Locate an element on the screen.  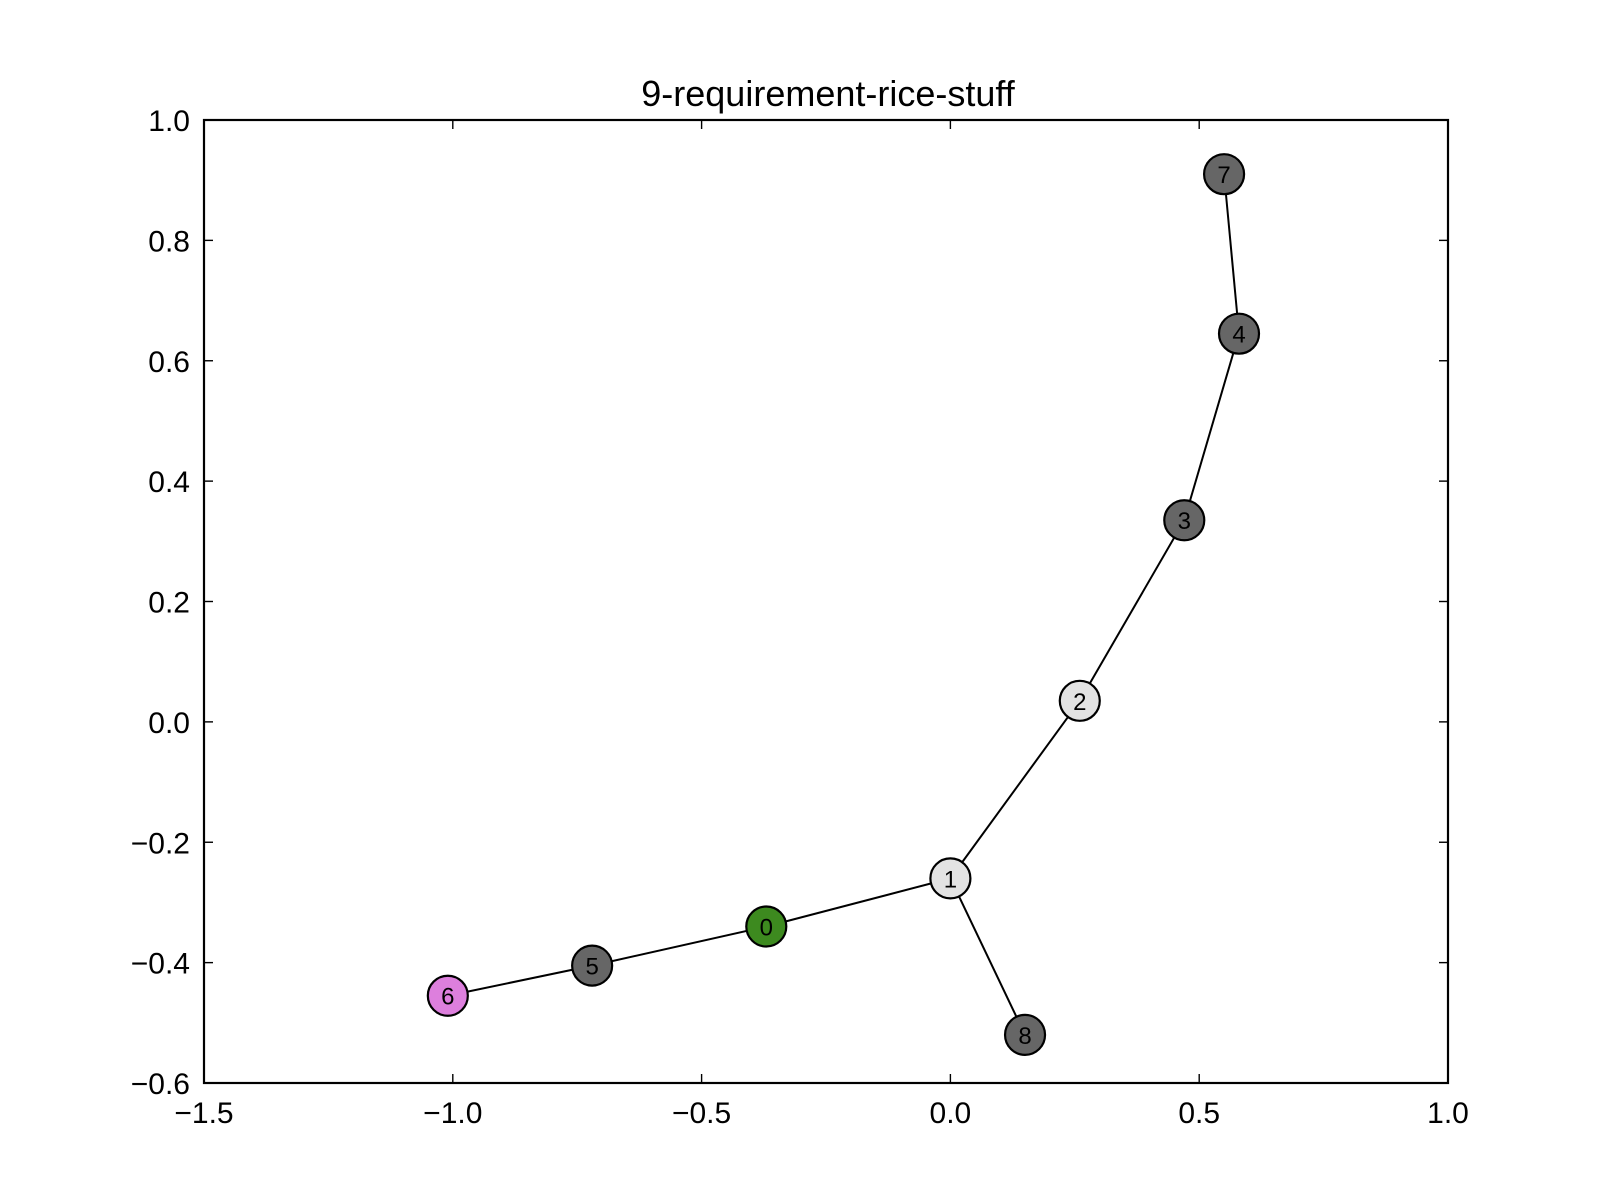
node-1: 1 is located at coordinates (950, 878).